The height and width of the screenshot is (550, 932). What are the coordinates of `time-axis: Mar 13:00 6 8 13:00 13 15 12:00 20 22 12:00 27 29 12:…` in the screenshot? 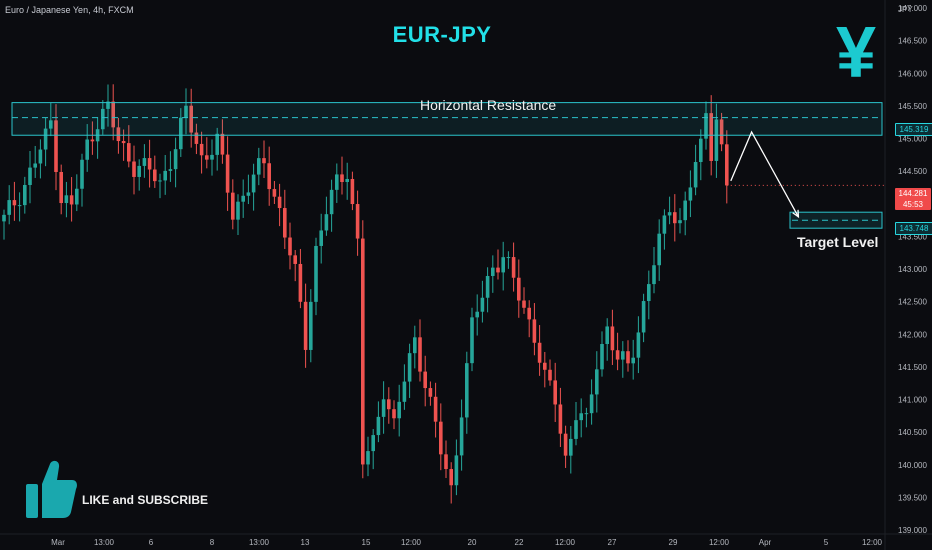 It's located at (466, 540).